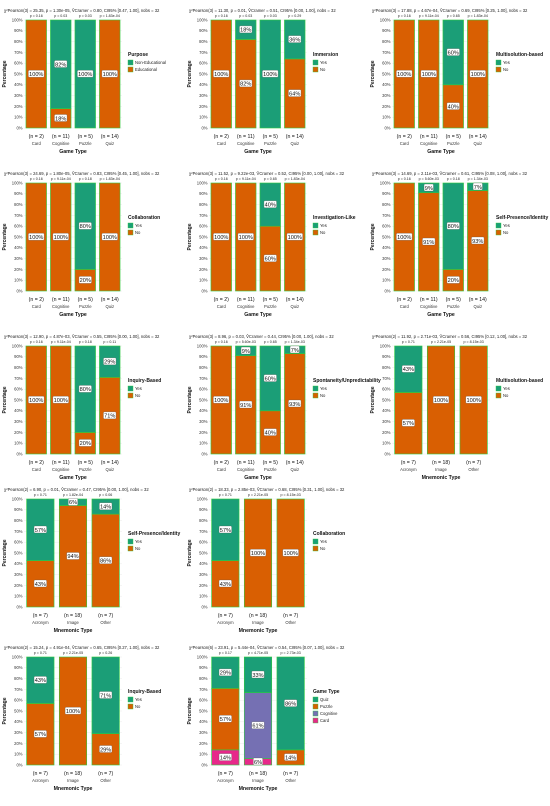  What do you see at coordinates (73, 789) in the screenshot?
I see `x-axis-label: Mnemonic Type` at bounding box center [73, 789].